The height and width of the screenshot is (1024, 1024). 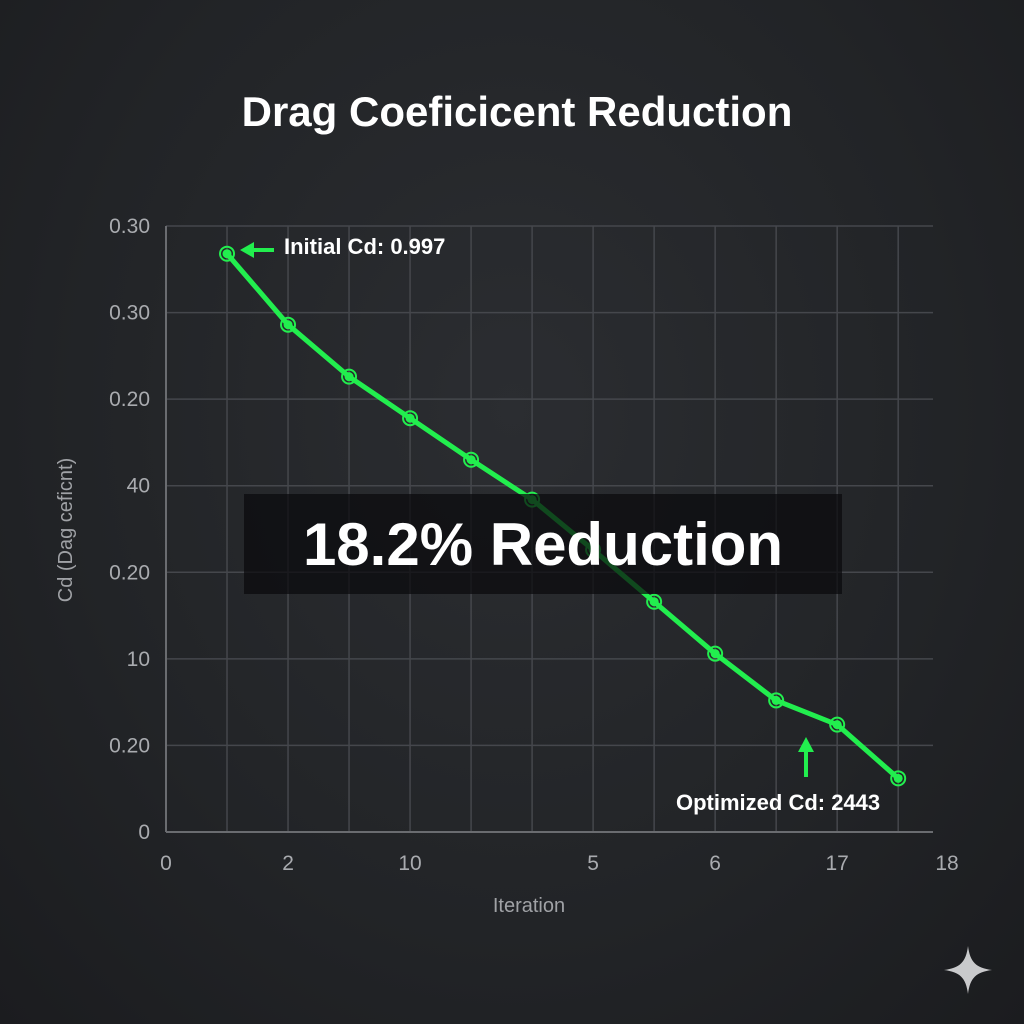 I want to click on sparkle-icon, so click(x=968, y=970).